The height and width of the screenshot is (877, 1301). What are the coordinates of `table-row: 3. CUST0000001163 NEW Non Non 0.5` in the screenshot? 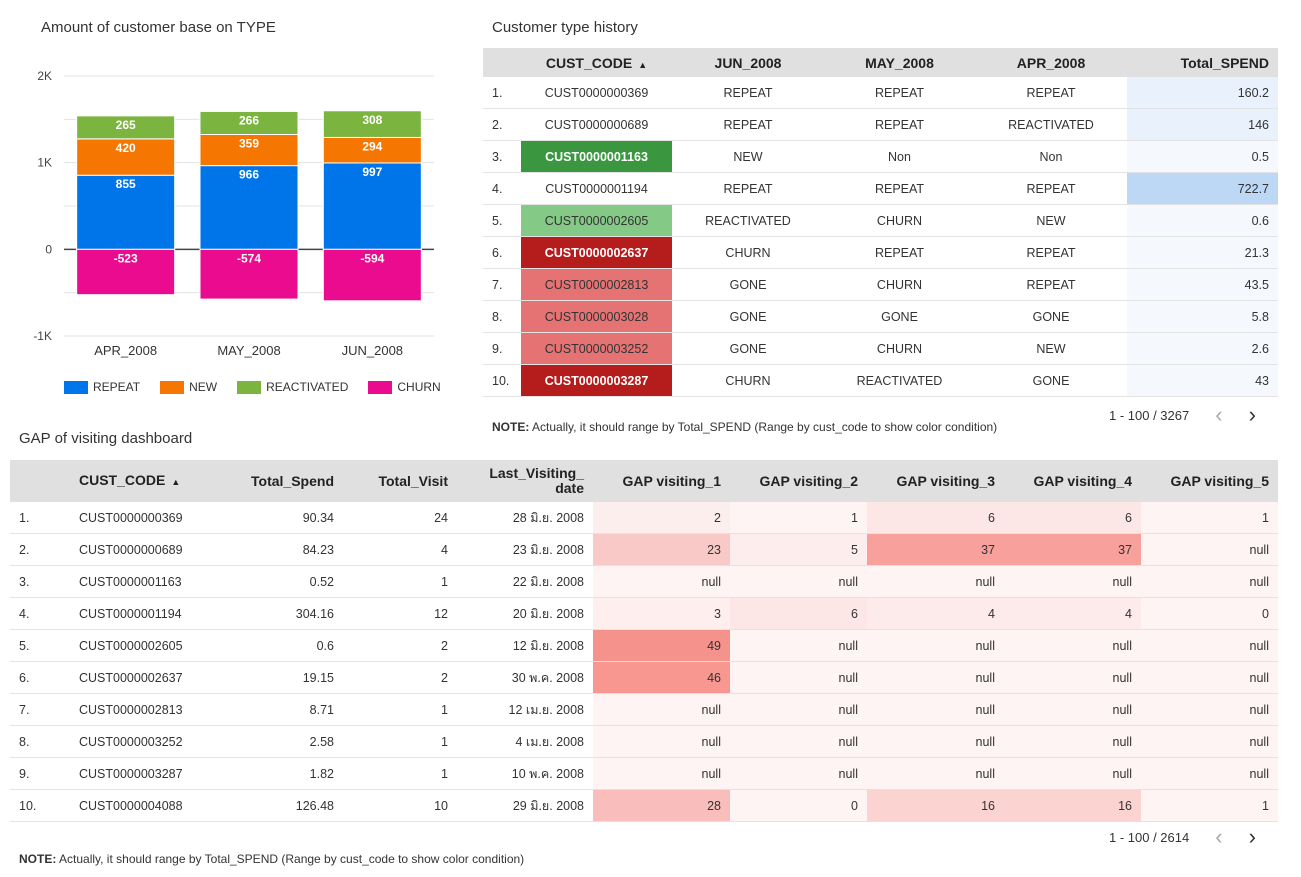 It's located at (880, 156).